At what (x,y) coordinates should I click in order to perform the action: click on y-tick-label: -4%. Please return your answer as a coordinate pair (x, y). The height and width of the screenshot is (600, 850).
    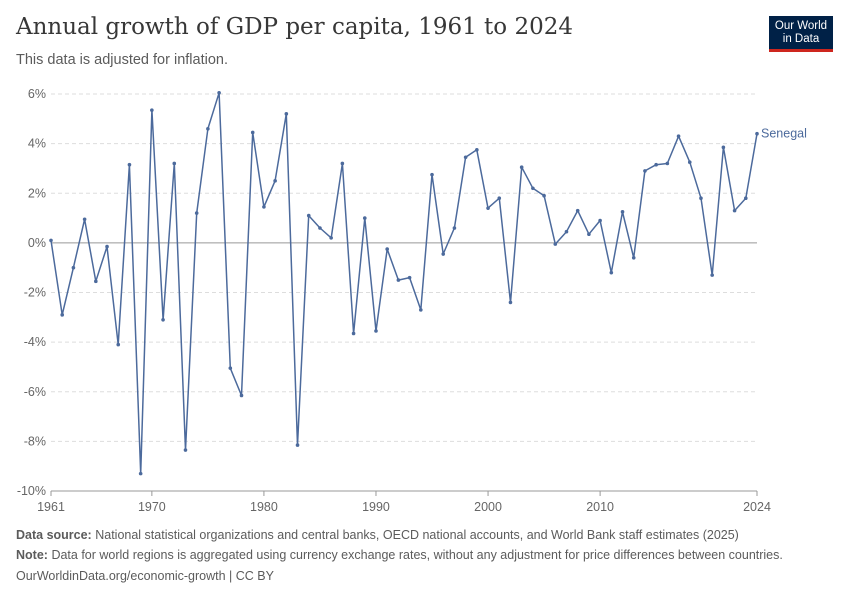
    Looking at the image, I should click on (35, 342).